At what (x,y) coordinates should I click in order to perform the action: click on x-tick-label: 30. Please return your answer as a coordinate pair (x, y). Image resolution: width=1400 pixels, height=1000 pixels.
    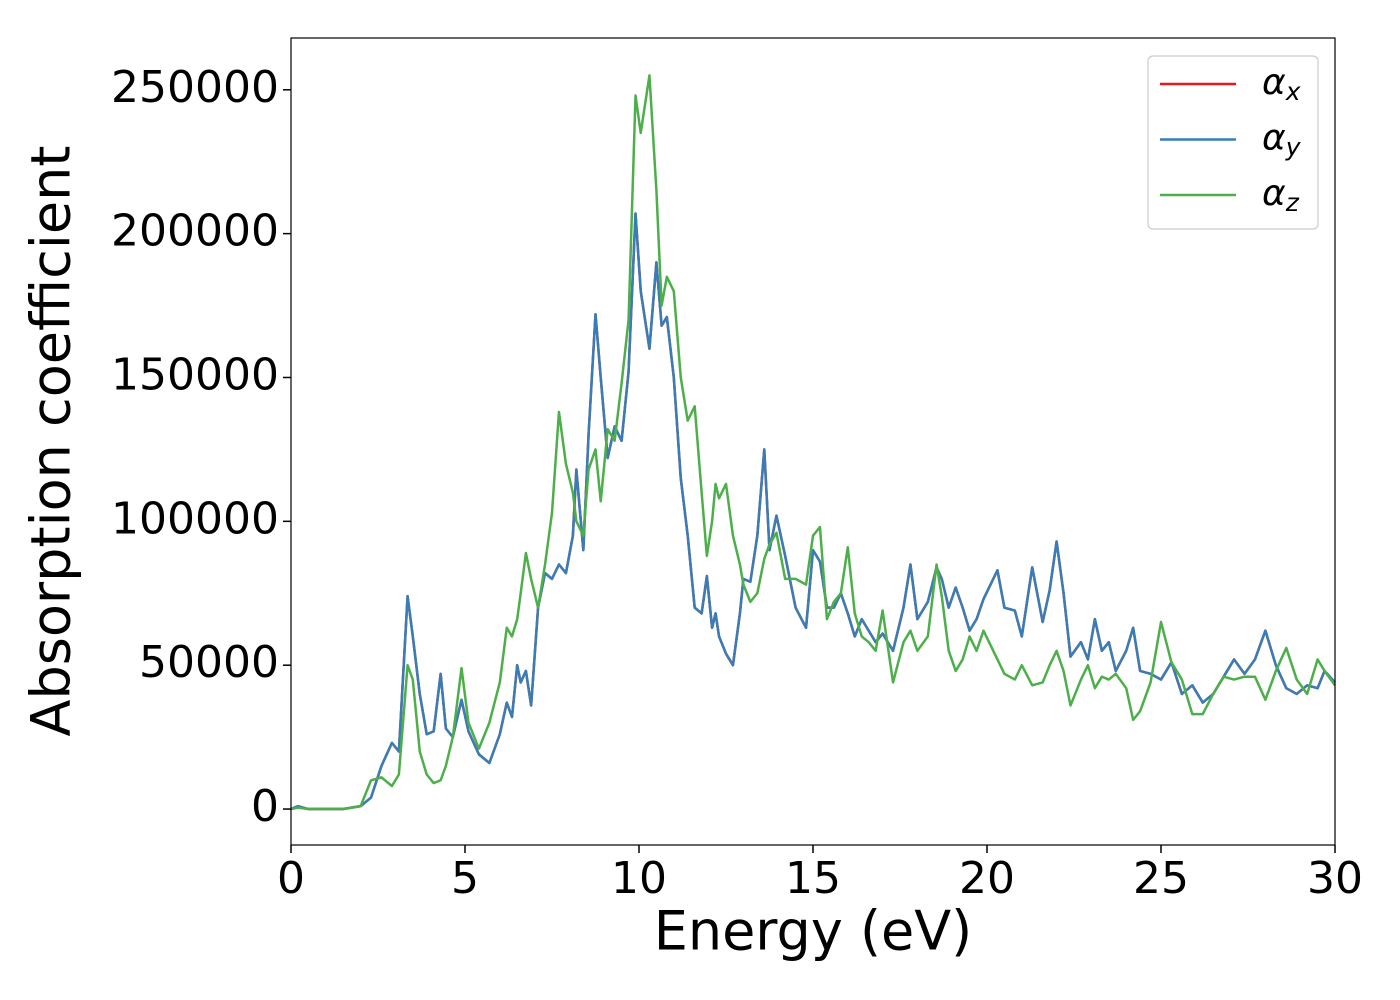
    Looking at the image, I should click on (1335, 878).